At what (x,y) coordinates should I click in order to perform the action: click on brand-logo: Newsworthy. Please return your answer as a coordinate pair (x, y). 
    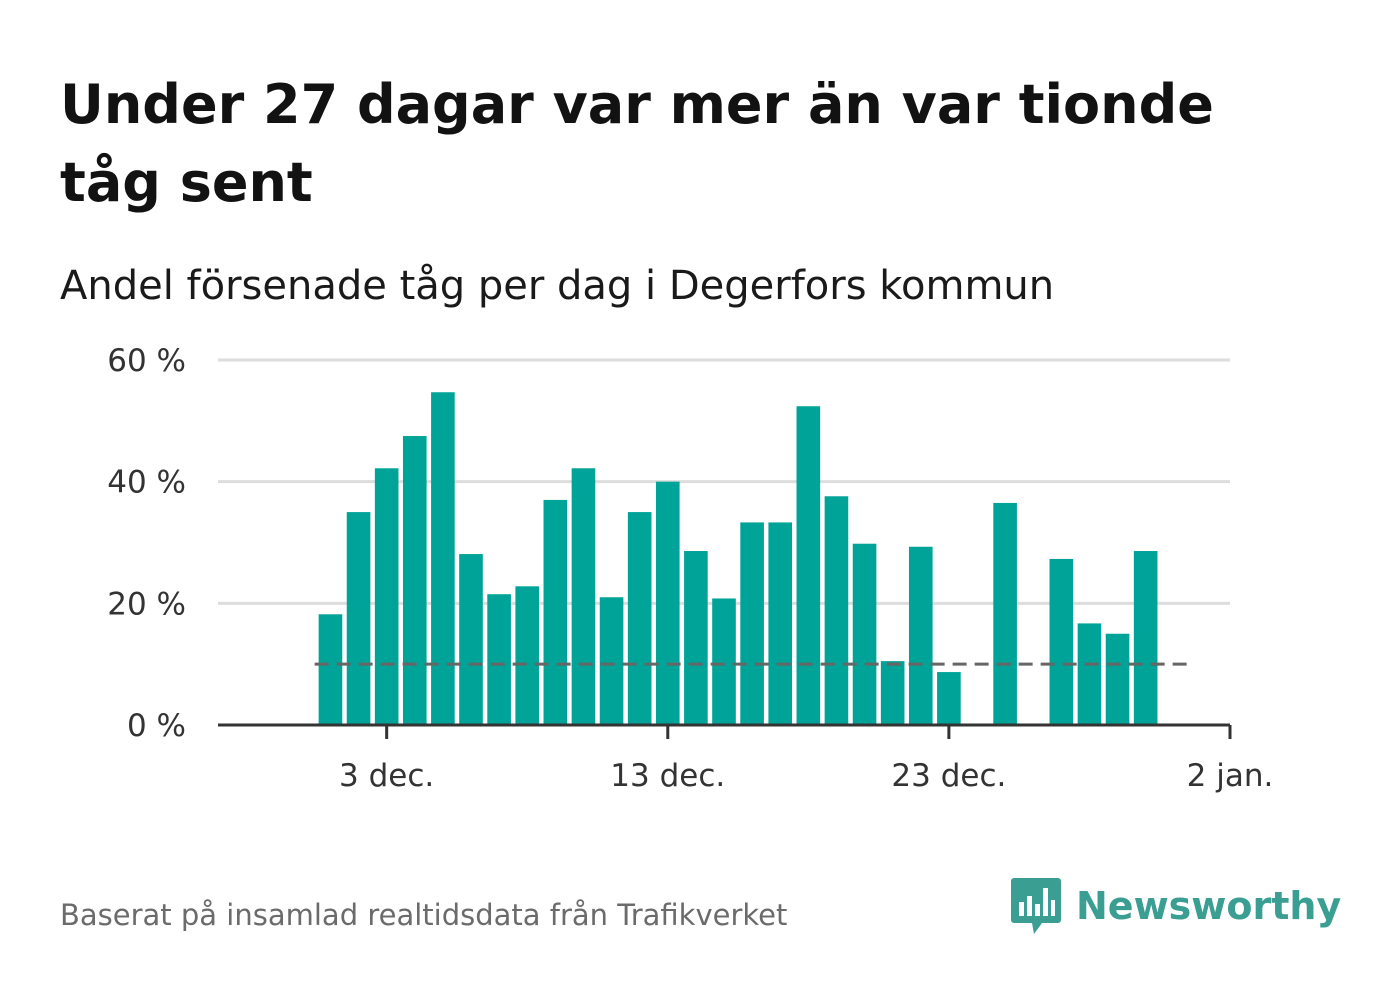
    Looking at the image, I should click on (1175, 906).